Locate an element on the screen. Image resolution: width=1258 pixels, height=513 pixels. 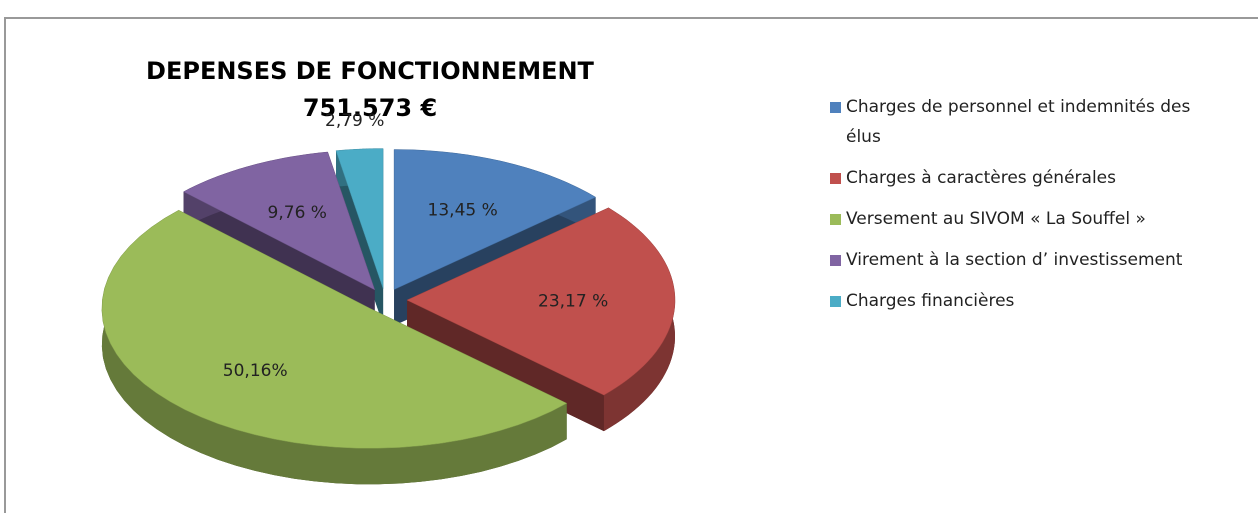
slice-group is located at coordinates (279, 238).